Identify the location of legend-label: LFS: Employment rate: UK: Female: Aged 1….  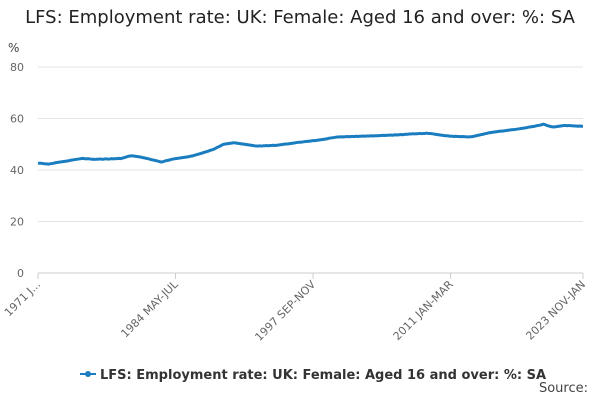
(323, 375).